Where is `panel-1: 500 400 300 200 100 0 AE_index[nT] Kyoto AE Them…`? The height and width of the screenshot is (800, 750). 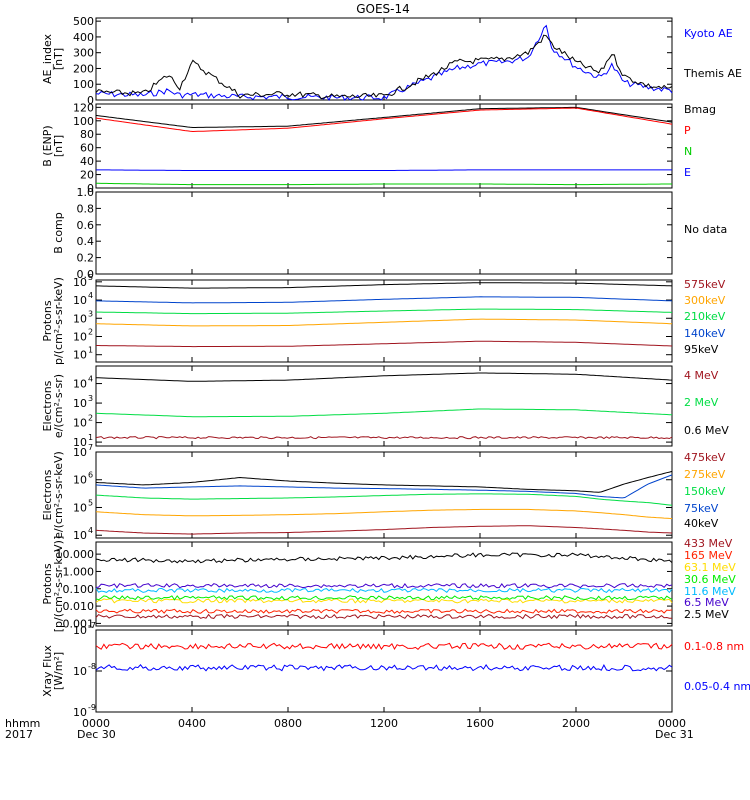 panel-1: 500 400 300 200 100 0 AE_index[nT] Kyoto AE Them… is located at coordinates (391, 61).